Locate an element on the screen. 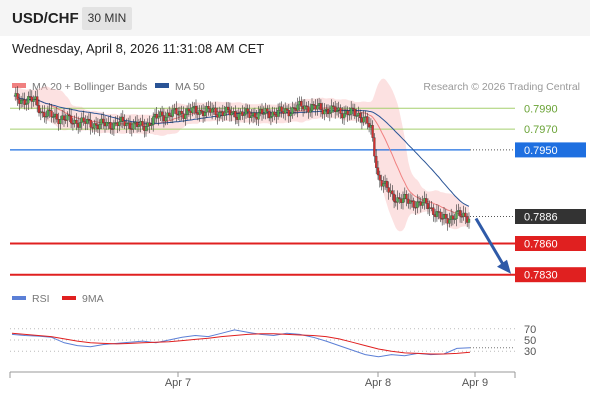 The width and height of the screenshot is (590, 400). ma9-legend-label: 9MA is located at coordinates (93, 299).